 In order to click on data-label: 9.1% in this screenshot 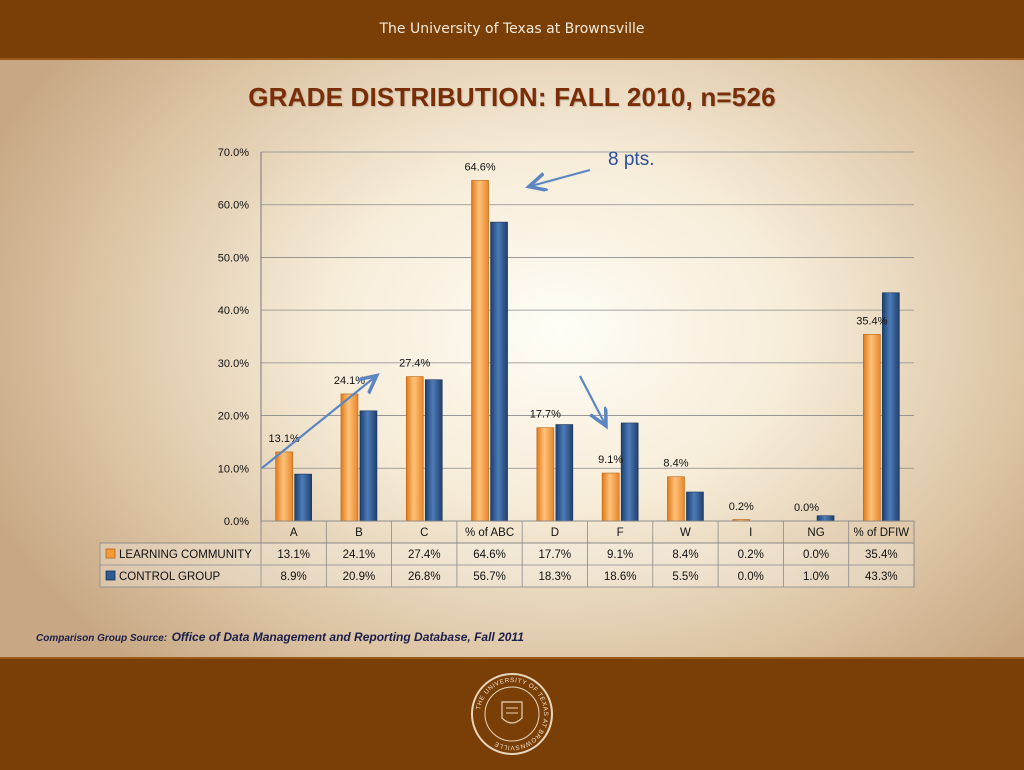, I will do `click(610, 460)`.